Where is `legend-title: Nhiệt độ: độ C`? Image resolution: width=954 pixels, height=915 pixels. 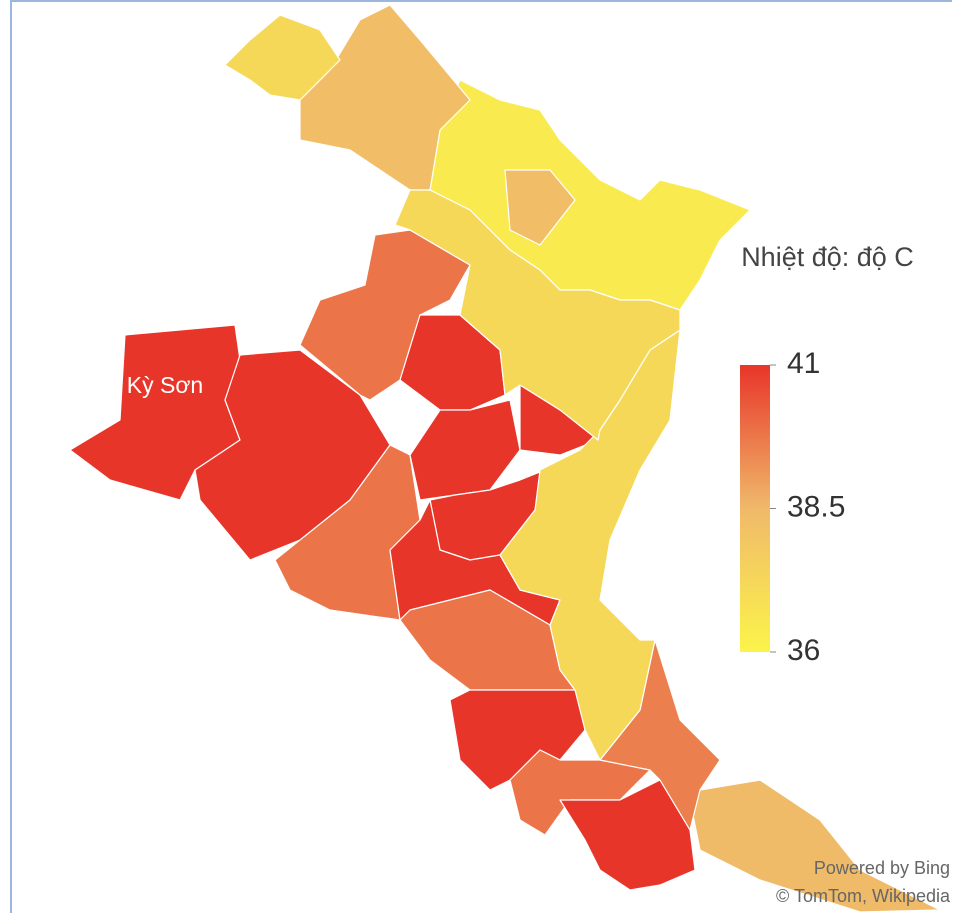
legend-title: Nhiệt độ: độ C is located at coordinates (827, 257).